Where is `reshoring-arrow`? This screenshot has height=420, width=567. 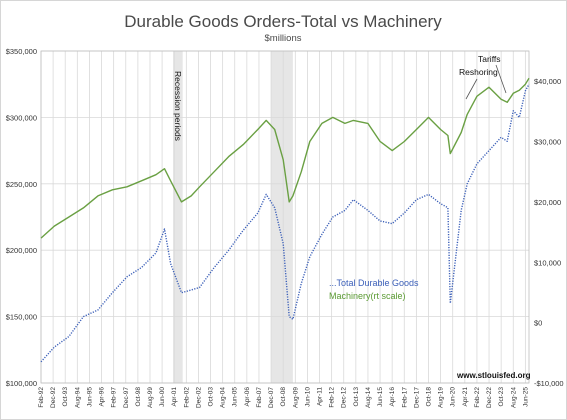 reshoring-arrow is located at coordinates (471, 89).